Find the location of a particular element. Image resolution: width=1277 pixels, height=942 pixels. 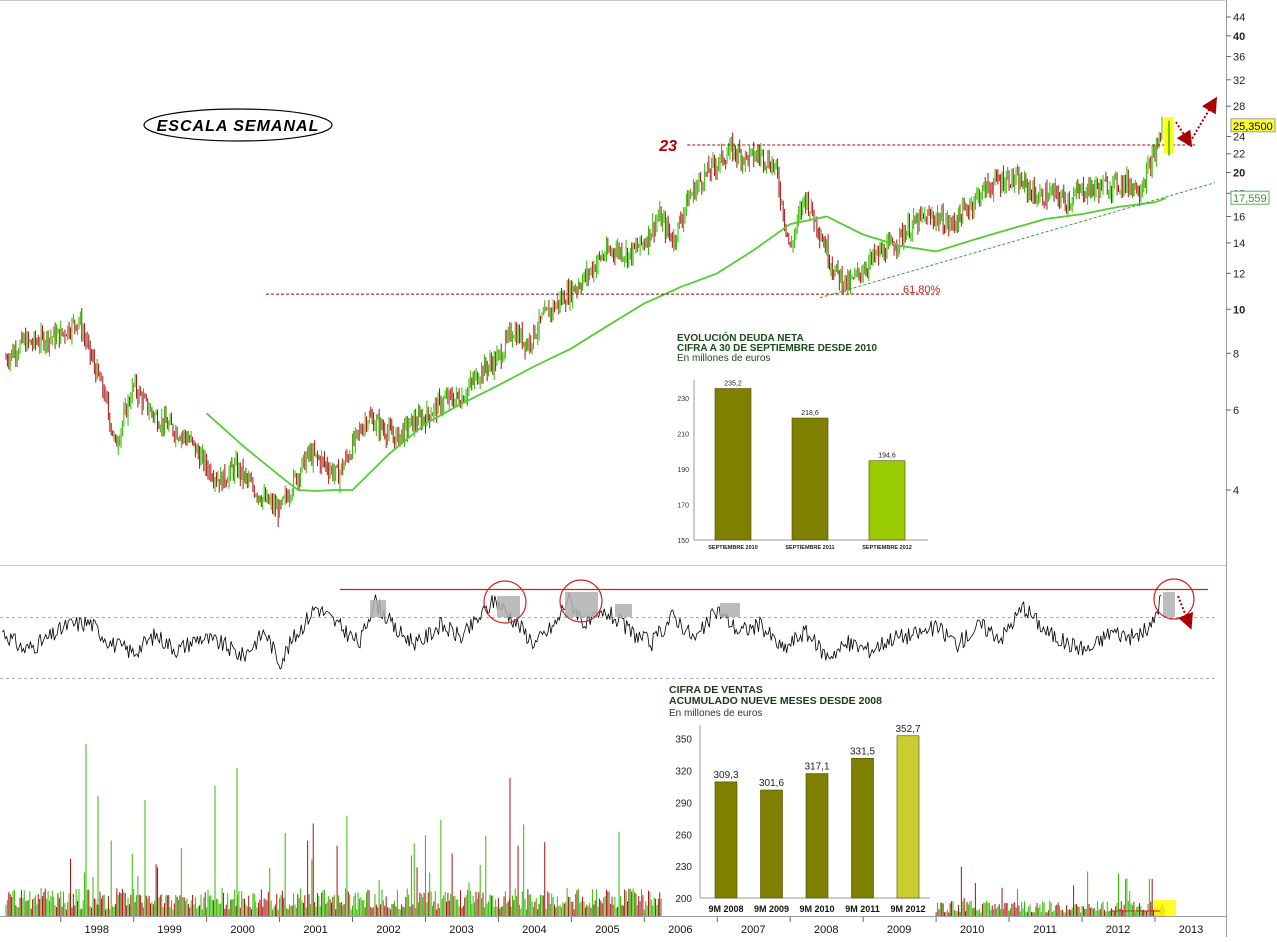

y-tick-label: 8 is located at coordinates (1236, 354).